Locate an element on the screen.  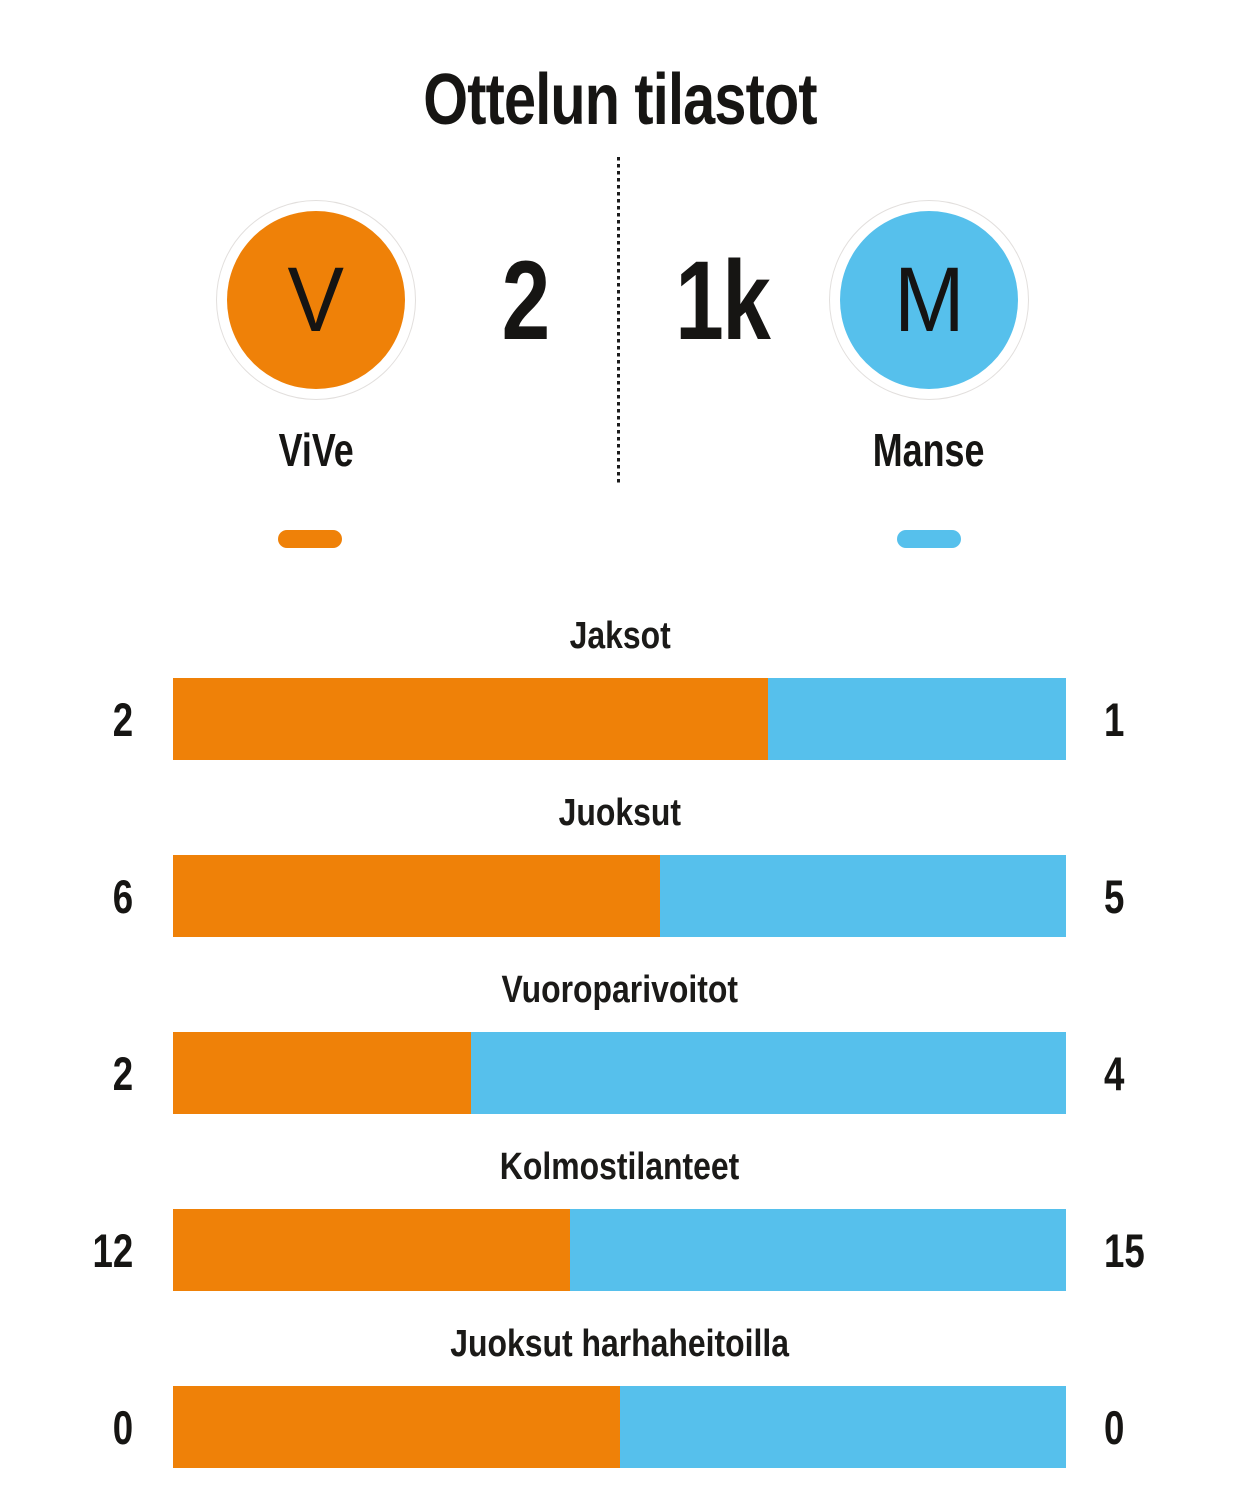
score-divider-dashed-line is located at coordinates (618, 321).